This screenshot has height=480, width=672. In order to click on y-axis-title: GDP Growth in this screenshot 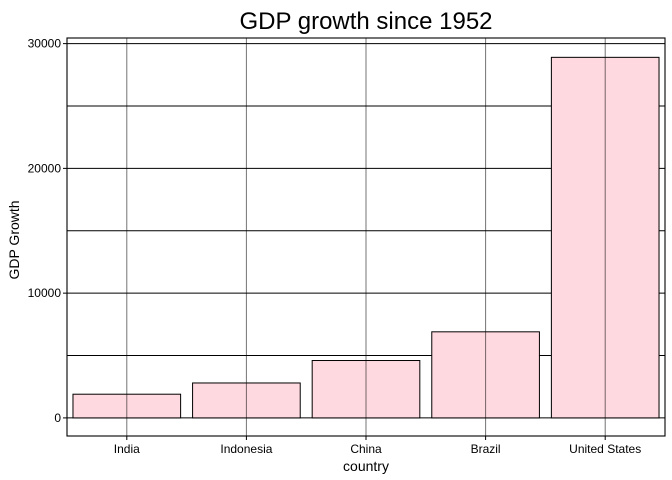, I will do `click(14, 239)`.